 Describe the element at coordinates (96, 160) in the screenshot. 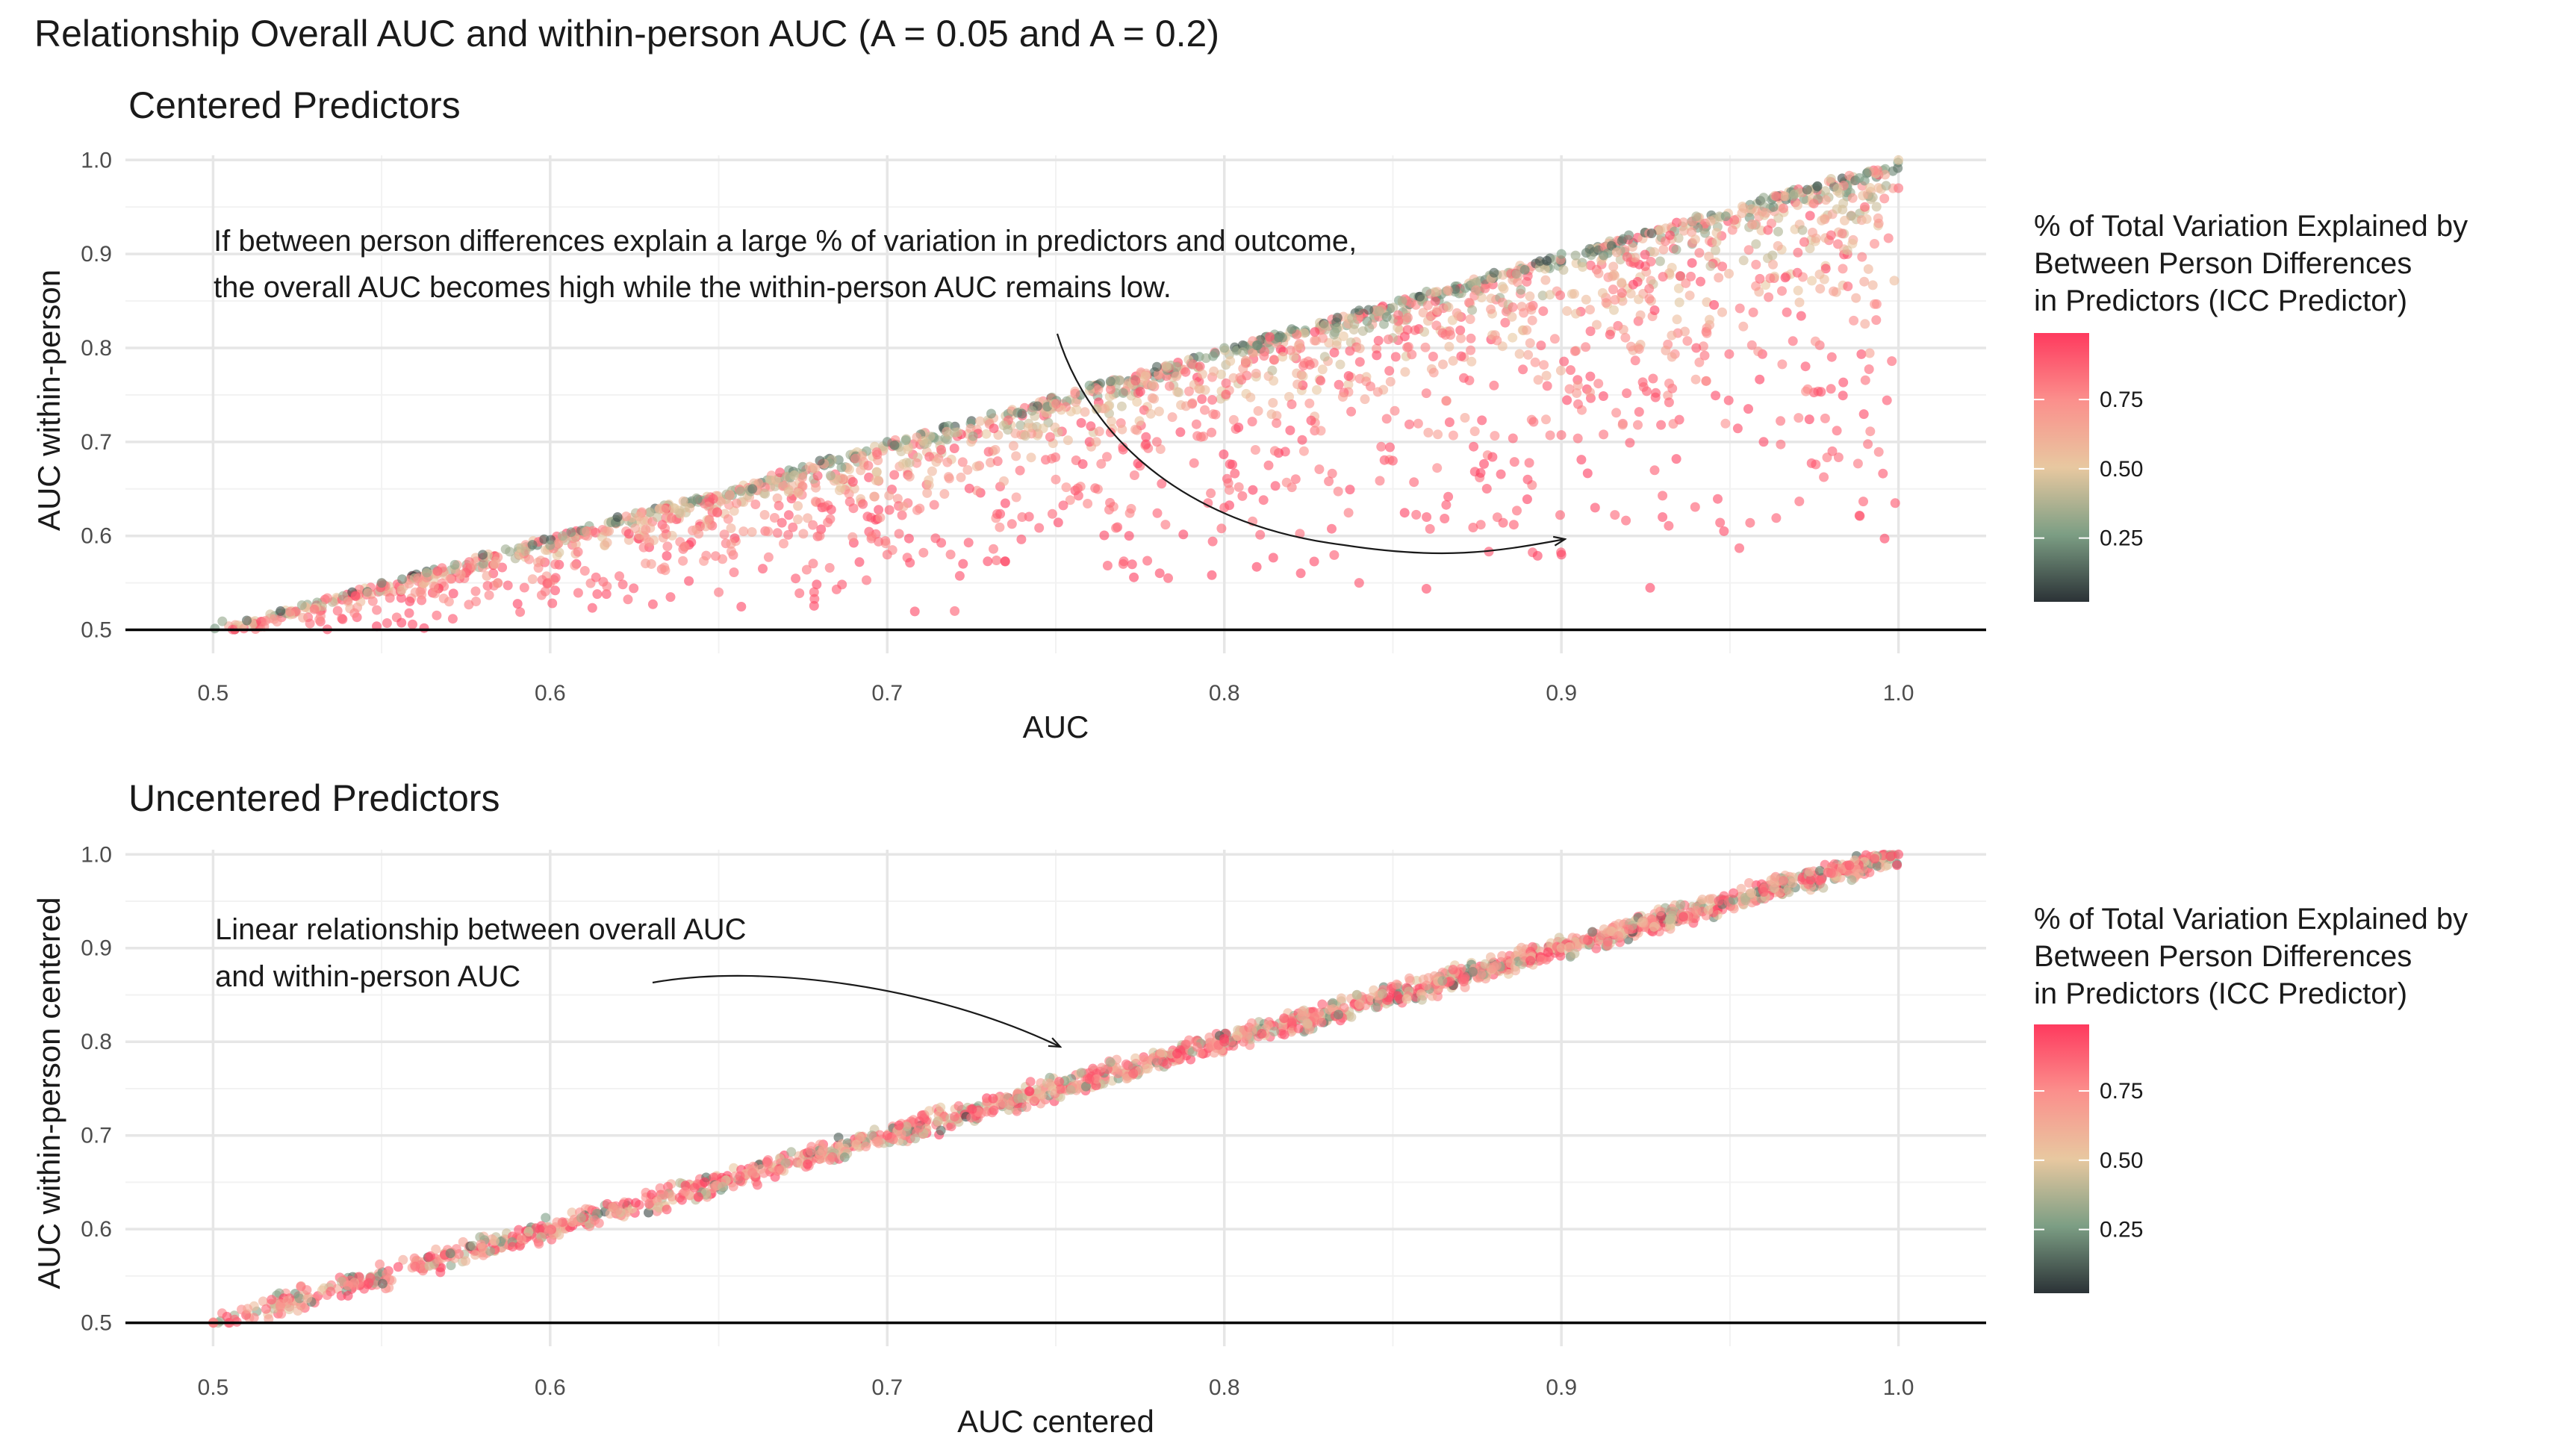

I see `y-tick-label: 1.0` at that location.